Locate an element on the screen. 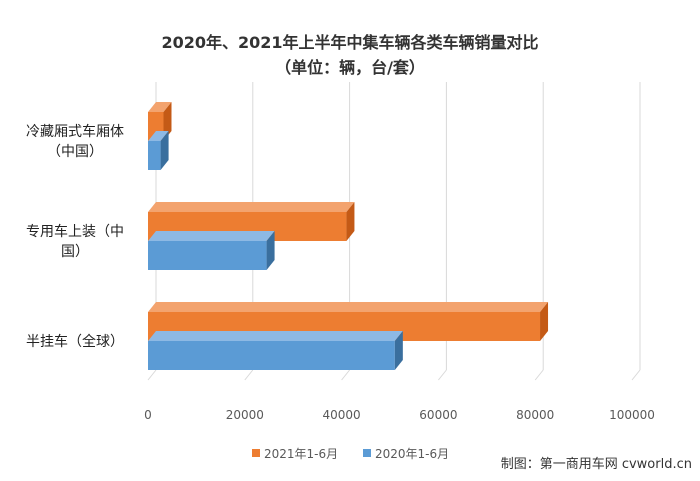 This screenshot has width=700, height=481. x-tick-label: 80000 is located at coordinates (535, 415).